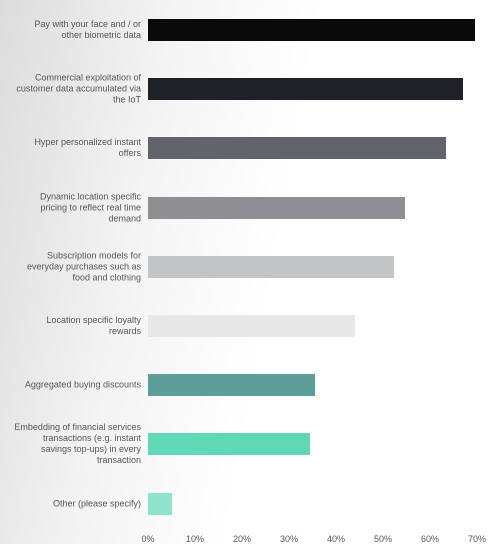 The width and height of the screenshot is (492, 544). I want to click on category-label: Location specific loyalty rewards, so click(93, 325).